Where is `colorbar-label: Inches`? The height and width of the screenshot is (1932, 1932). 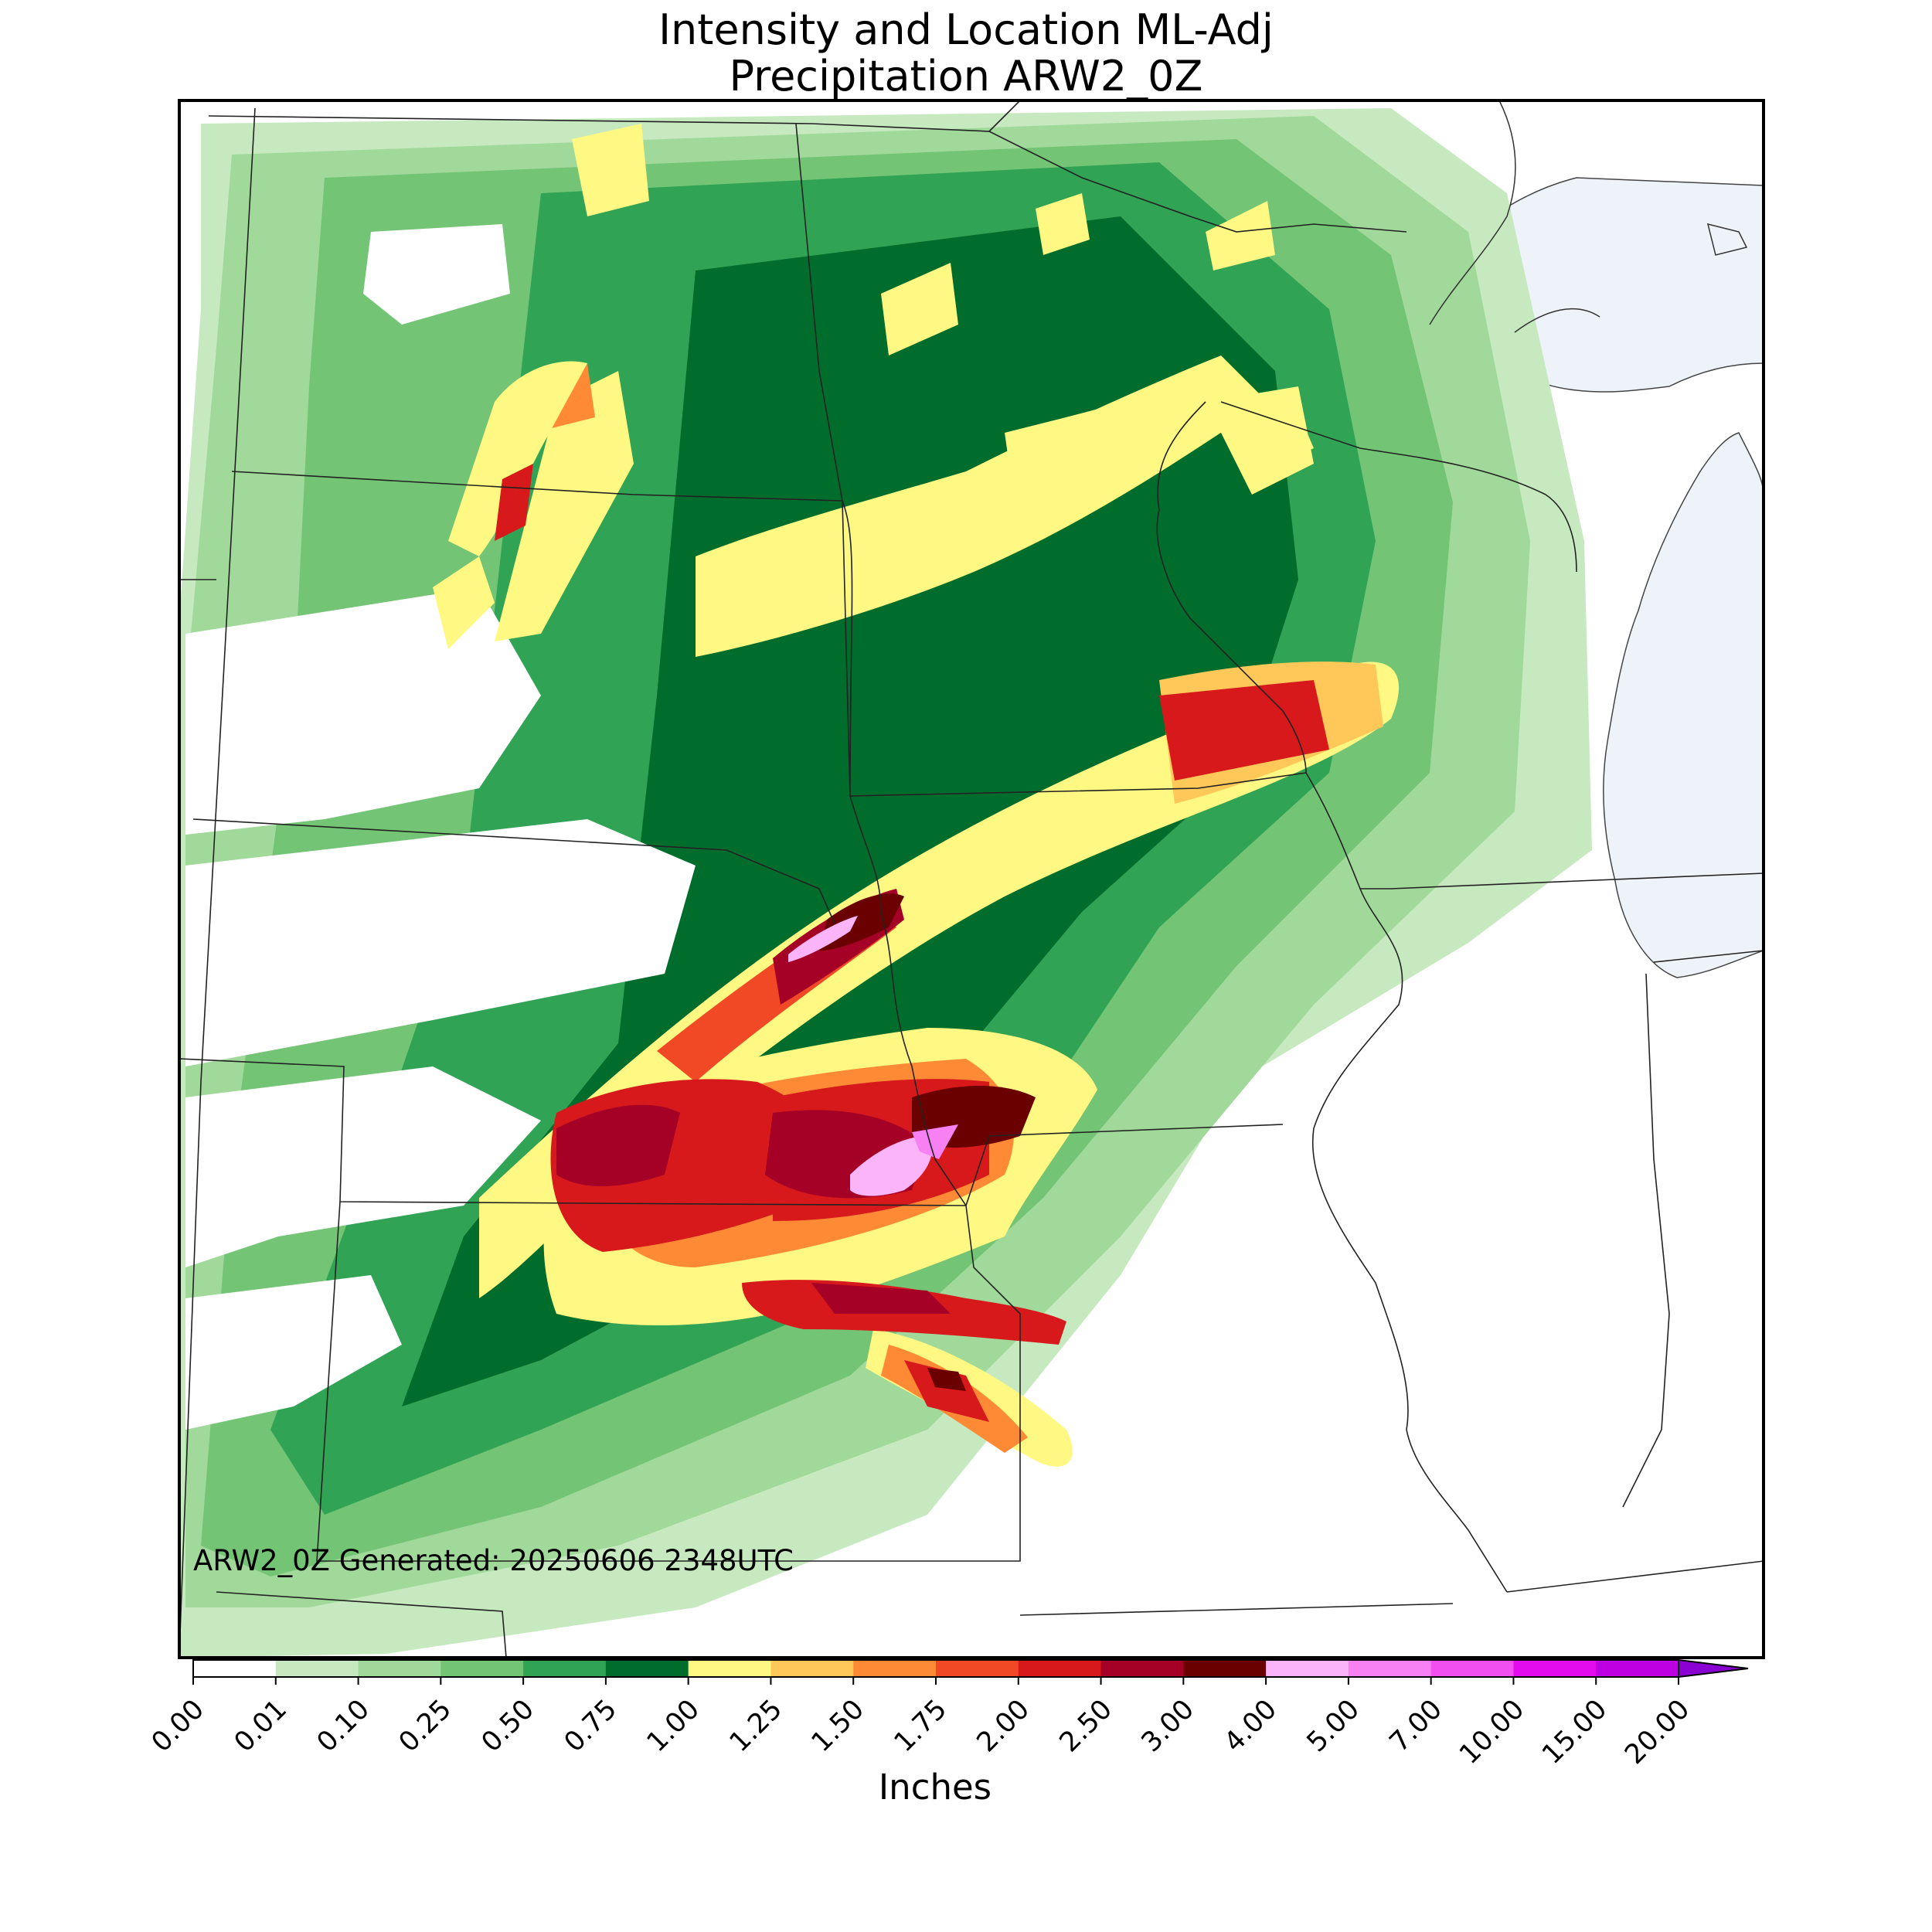
colorbar-label: Inches is located at coordinates (935, 1787).